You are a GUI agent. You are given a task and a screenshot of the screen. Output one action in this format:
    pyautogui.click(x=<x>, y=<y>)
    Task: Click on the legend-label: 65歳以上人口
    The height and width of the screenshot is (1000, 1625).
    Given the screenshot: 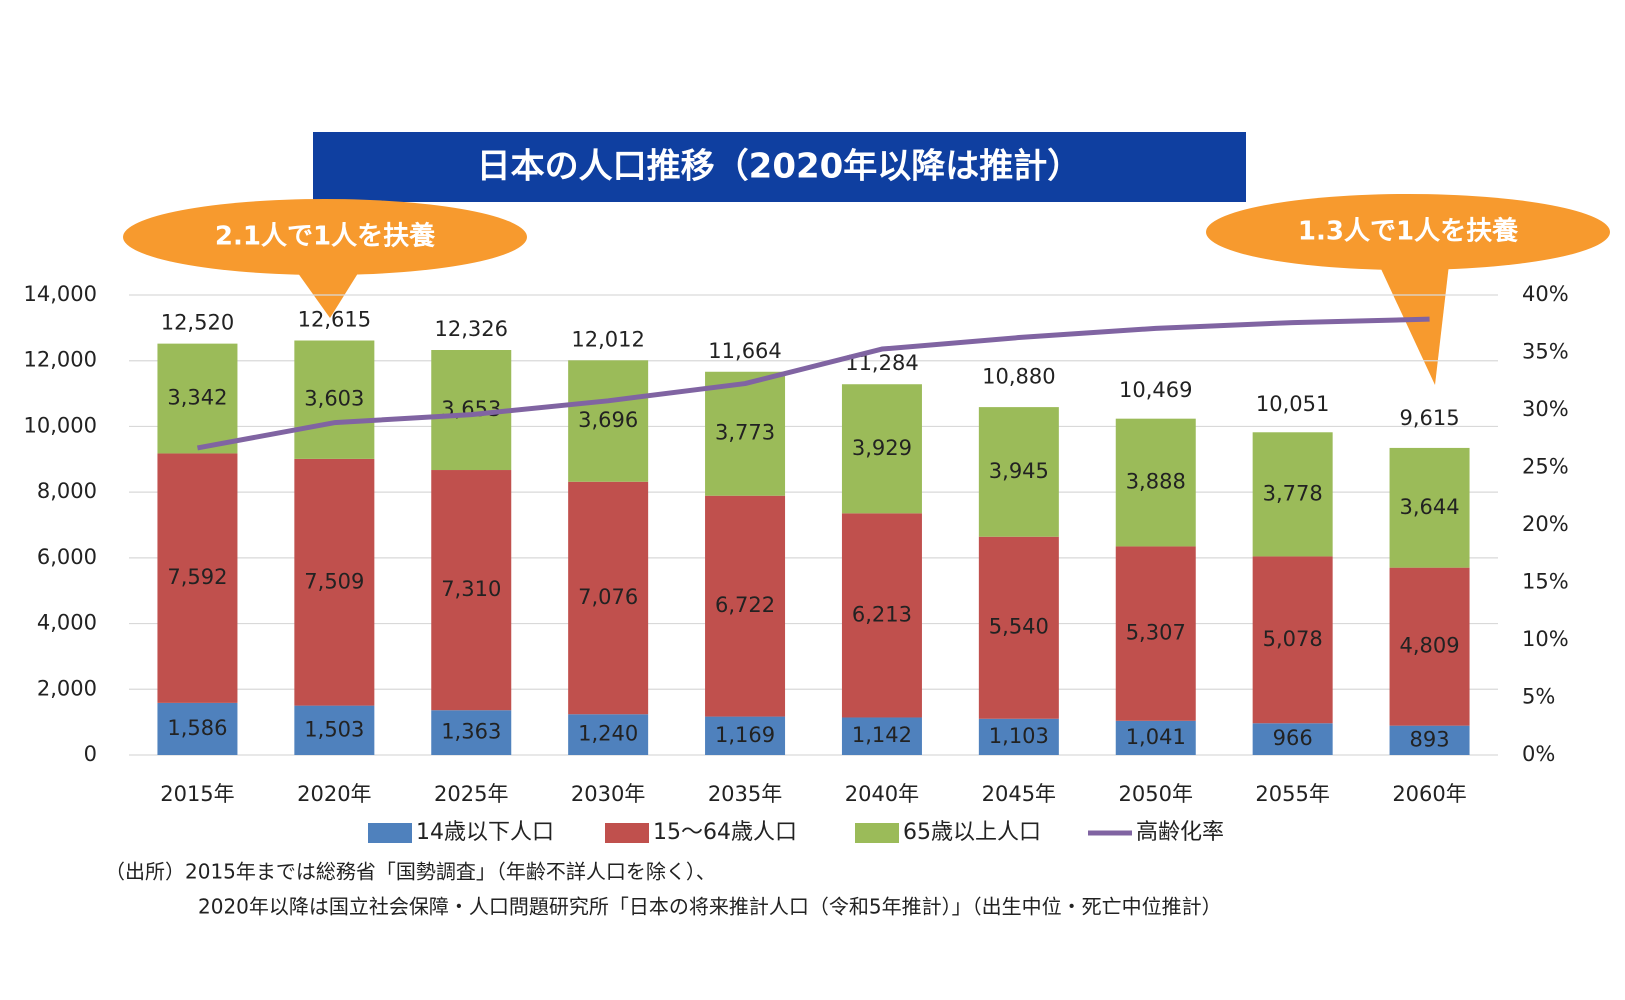 What is the action you would take?
    pyautogui.click(x=972, y=832)
    